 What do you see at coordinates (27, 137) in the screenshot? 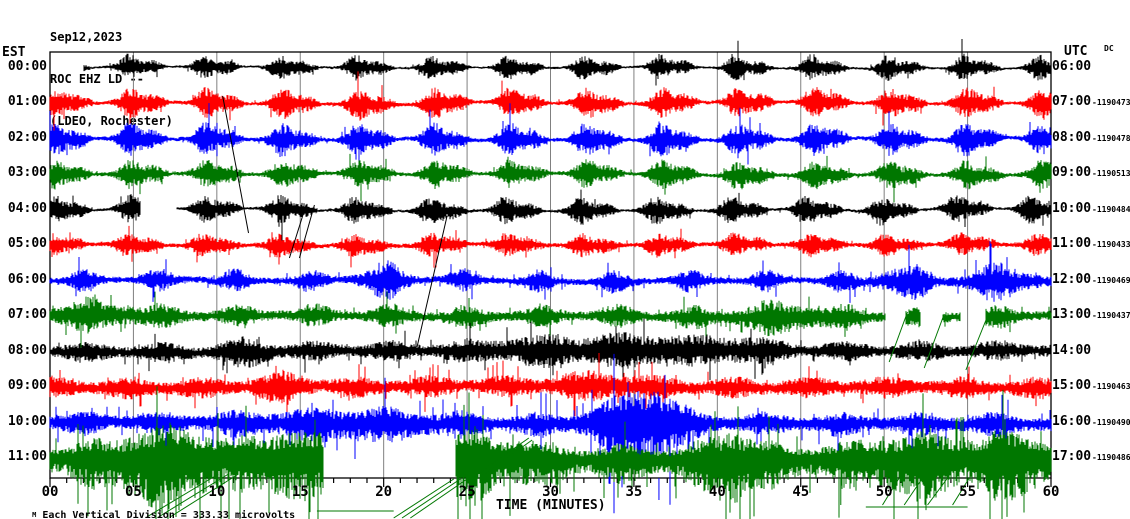
I see `est-hour-label-2: 02:00` at bounding box center [27, 137].